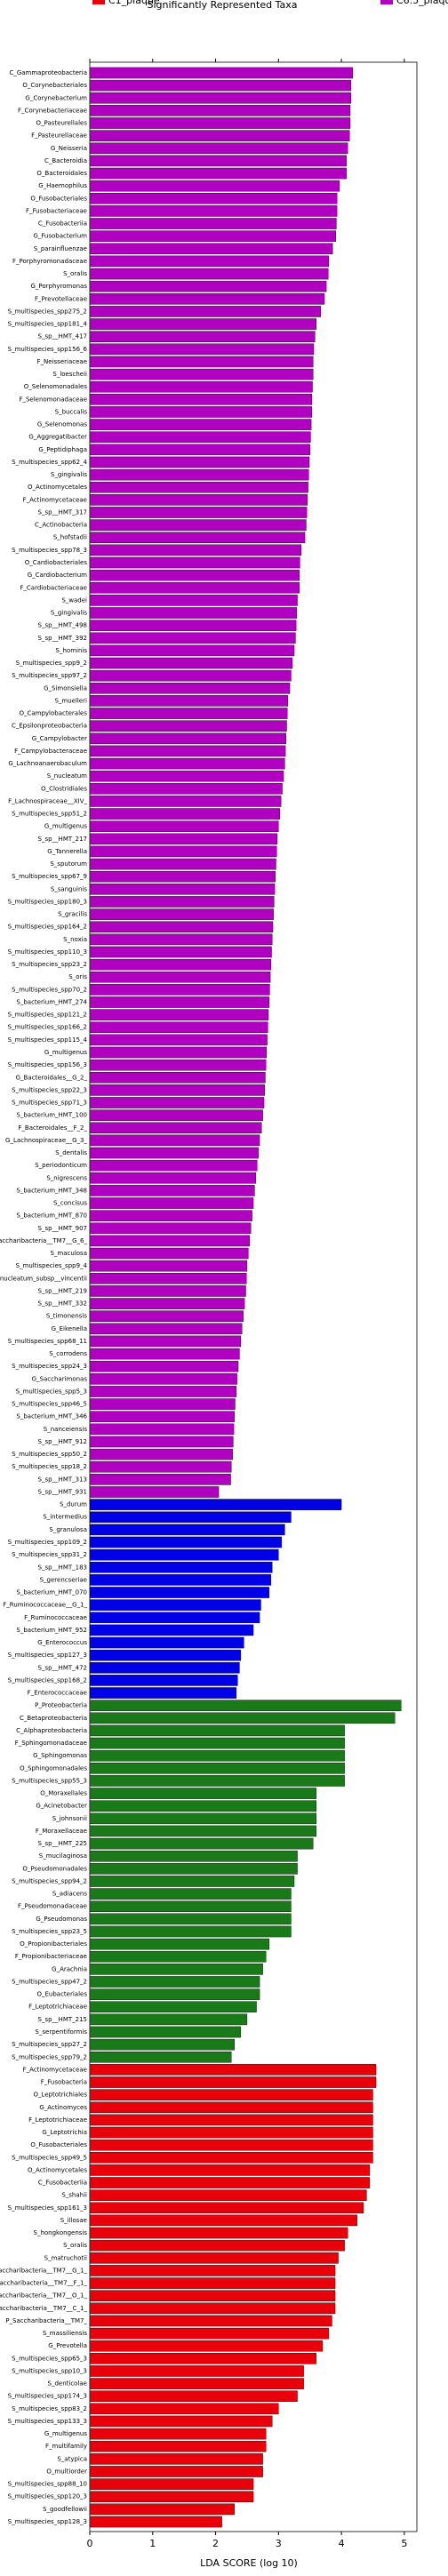 This screenshot has width=448, height=2576. What do you see at coordinates (62, 224) in the screenshot?
I see `y-tick-label: C_Fusobacteriia` at bounding box center [62, 224].